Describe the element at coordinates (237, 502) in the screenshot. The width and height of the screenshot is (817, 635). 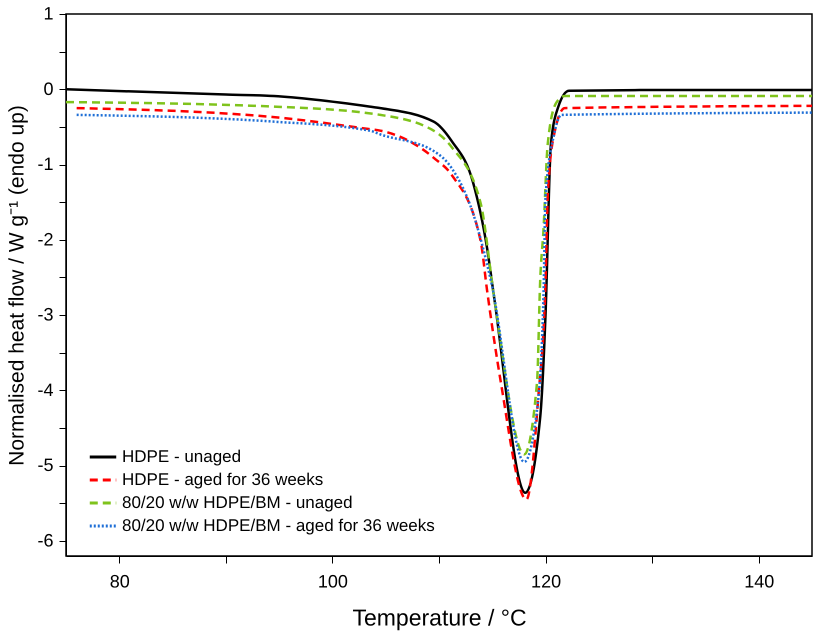
I see `legend-label: 80/20 w/w HDPE/BM - unaged` at that location.